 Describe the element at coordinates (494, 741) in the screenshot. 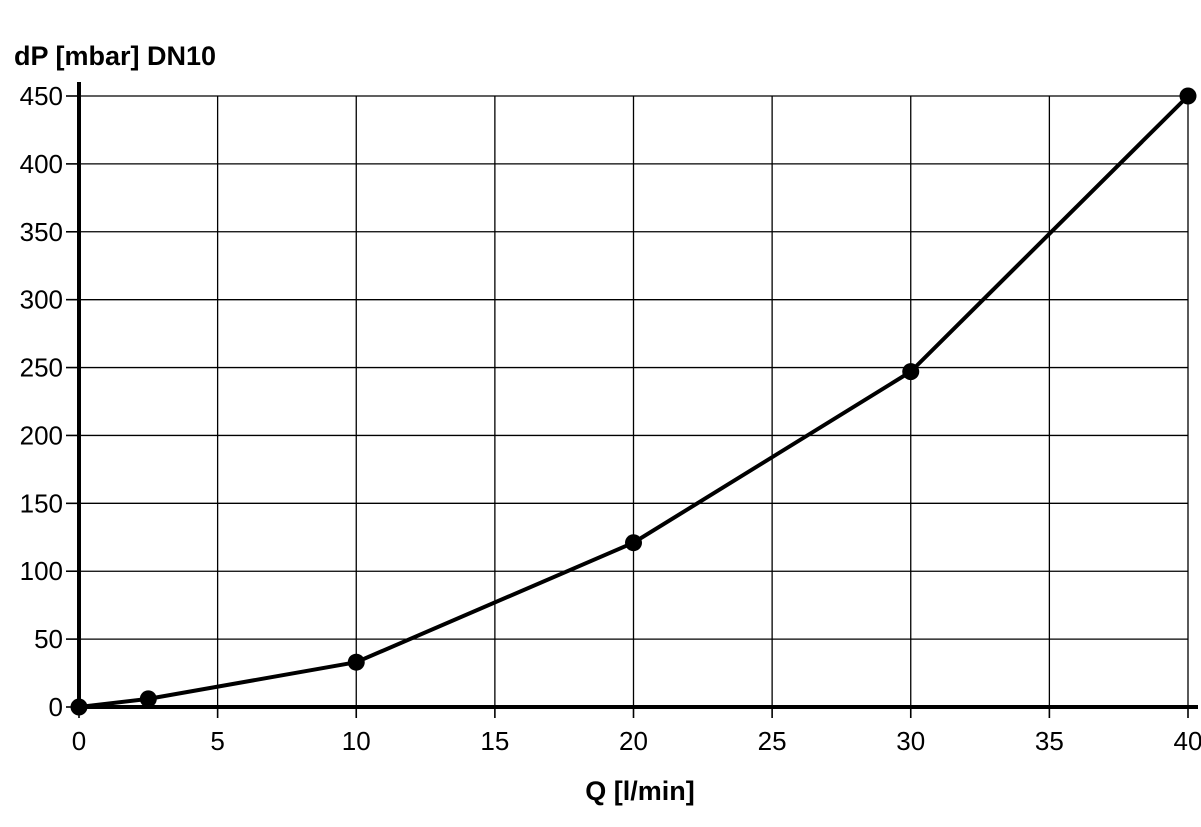

I see `x-tick-label: 15` at that location.